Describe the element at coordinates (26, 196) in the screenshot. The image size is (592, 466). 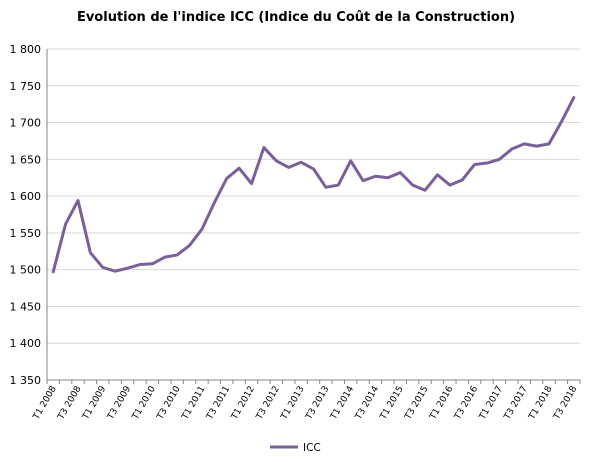
I see `y-tick-label: 1 600` at that location.